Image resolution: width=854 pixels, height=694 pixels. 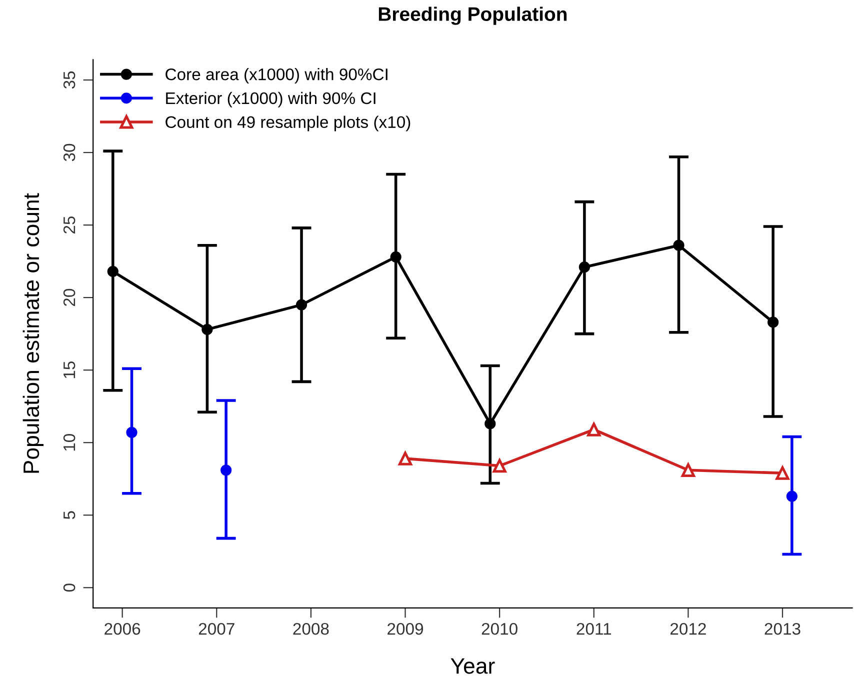 What do you see at coordinates (782, 628) in the screenshot?
I see `x-tick-label: 2013` at bounding box center [782, 628].